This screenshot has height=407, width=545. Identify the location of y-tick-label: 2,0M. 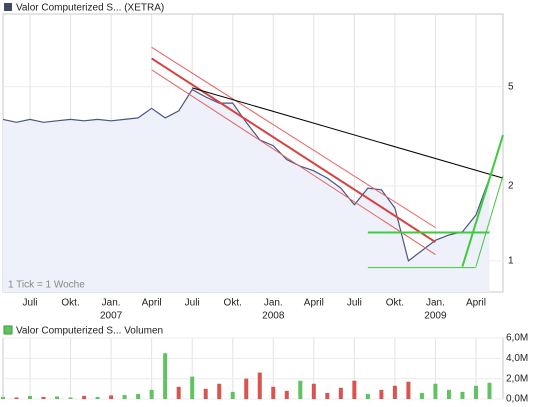
(517, 378).